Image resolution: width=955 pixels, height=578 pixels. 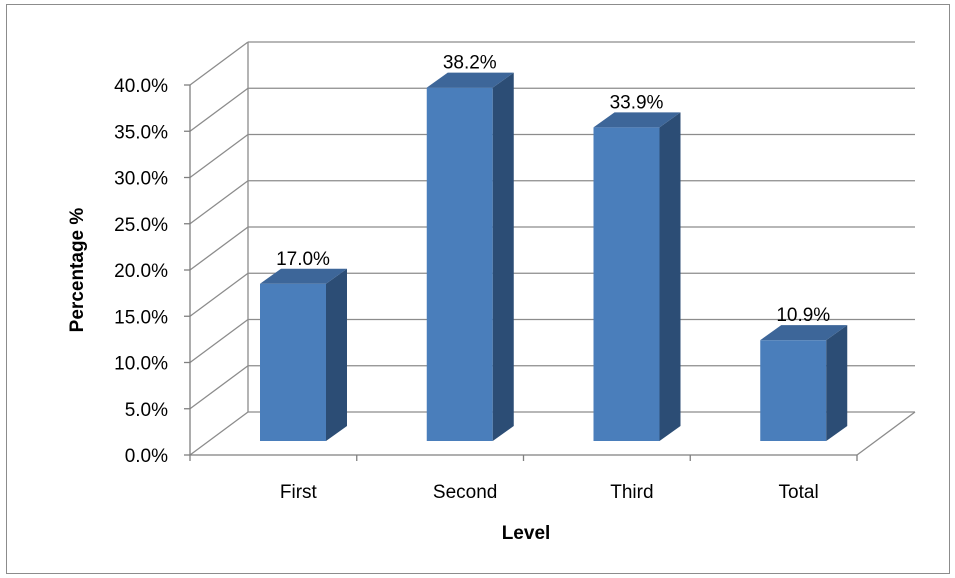 I want to click on data-label: 10.9%, so click(x=803, y=315).